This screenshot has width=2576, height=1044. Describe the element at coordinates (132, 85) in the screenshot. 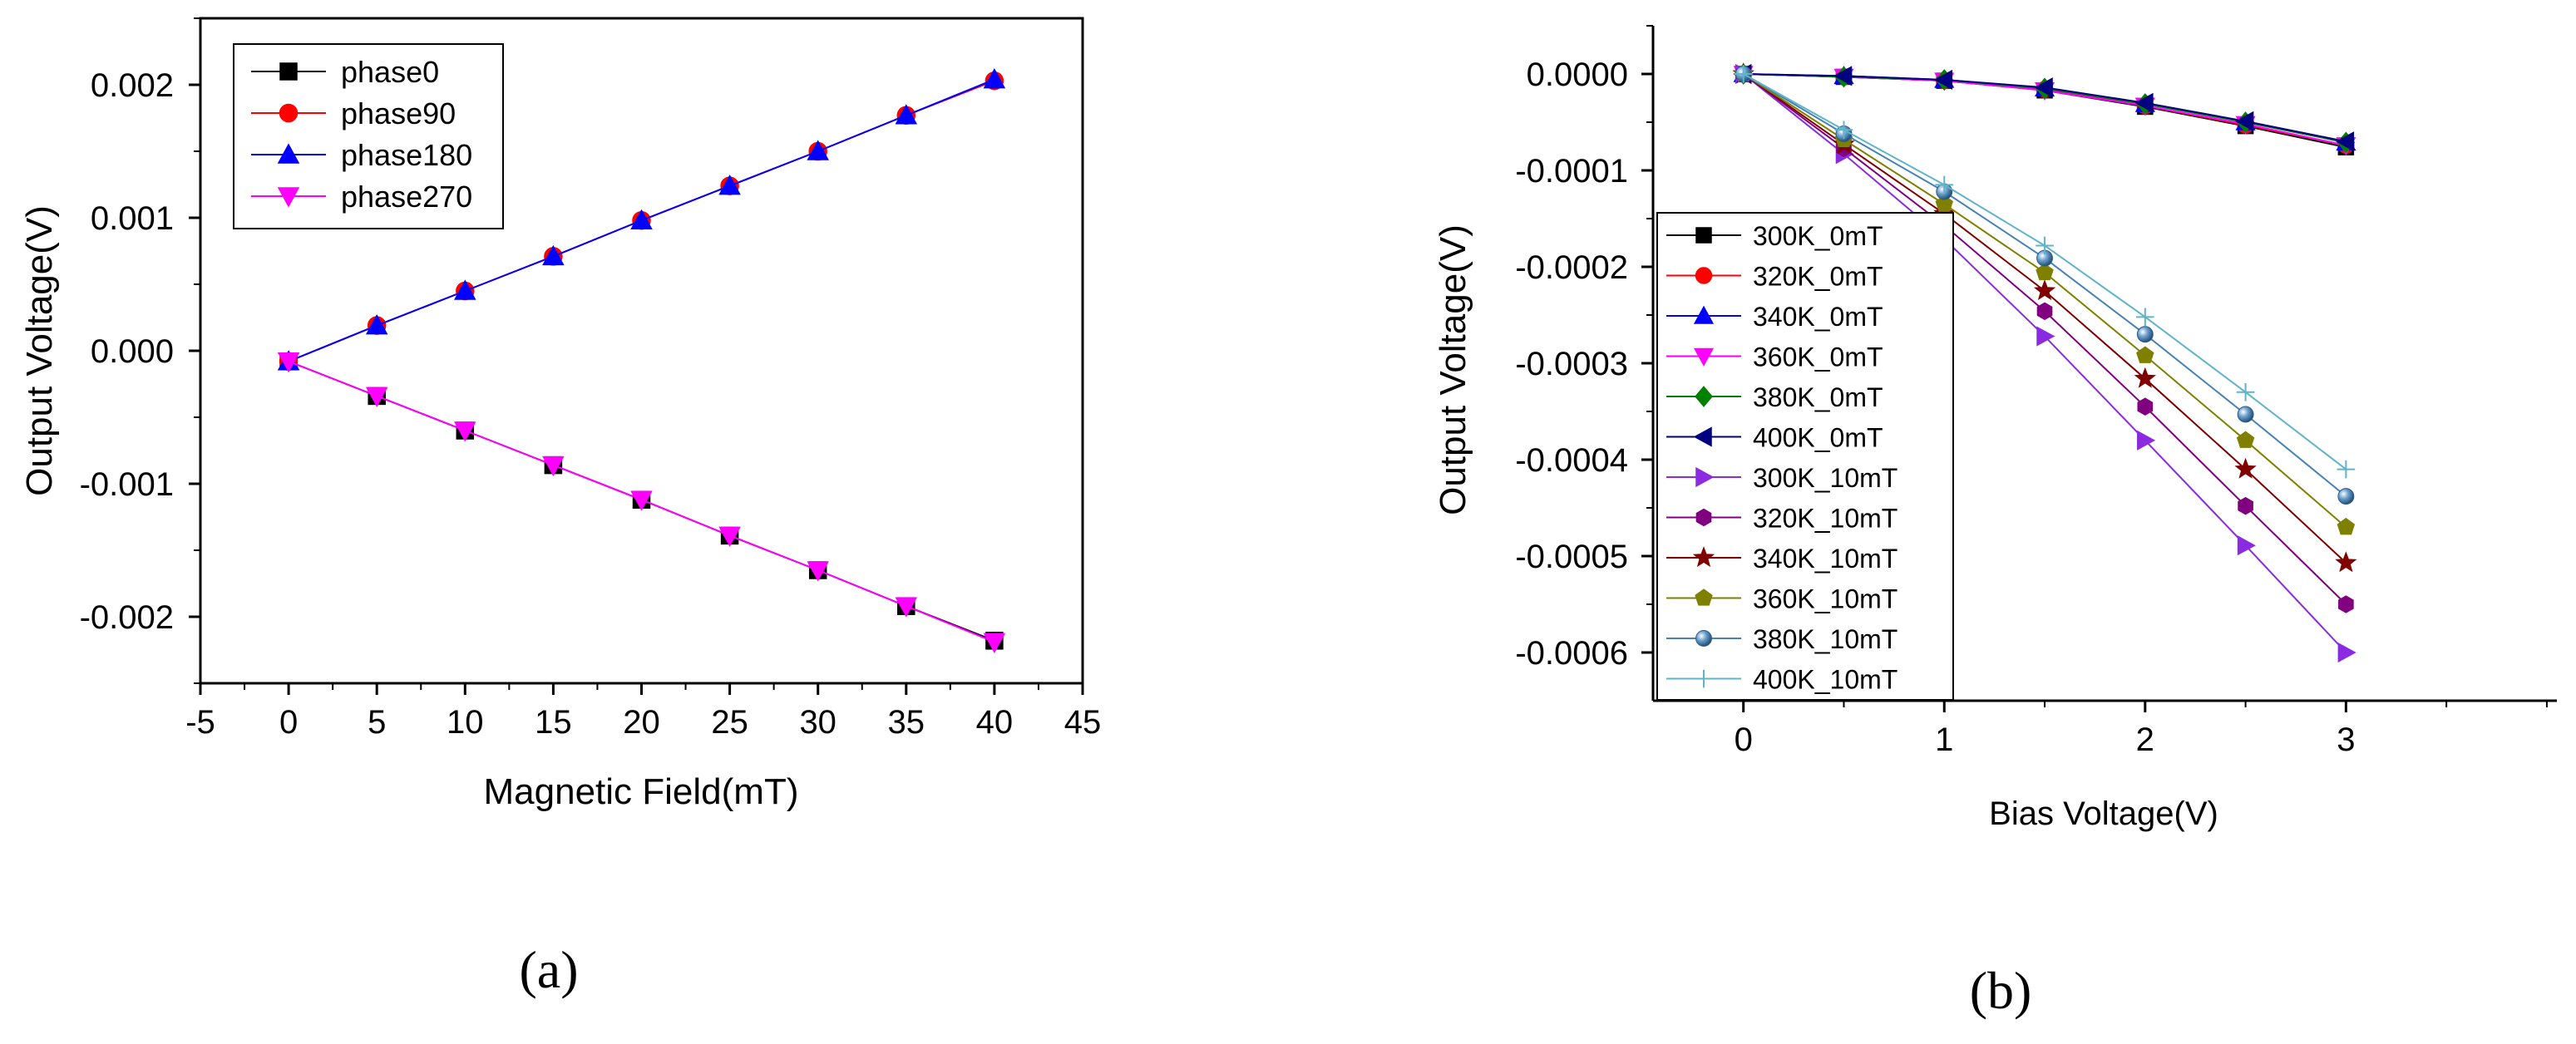

I see `y-tick-label: 0.002` at that location.